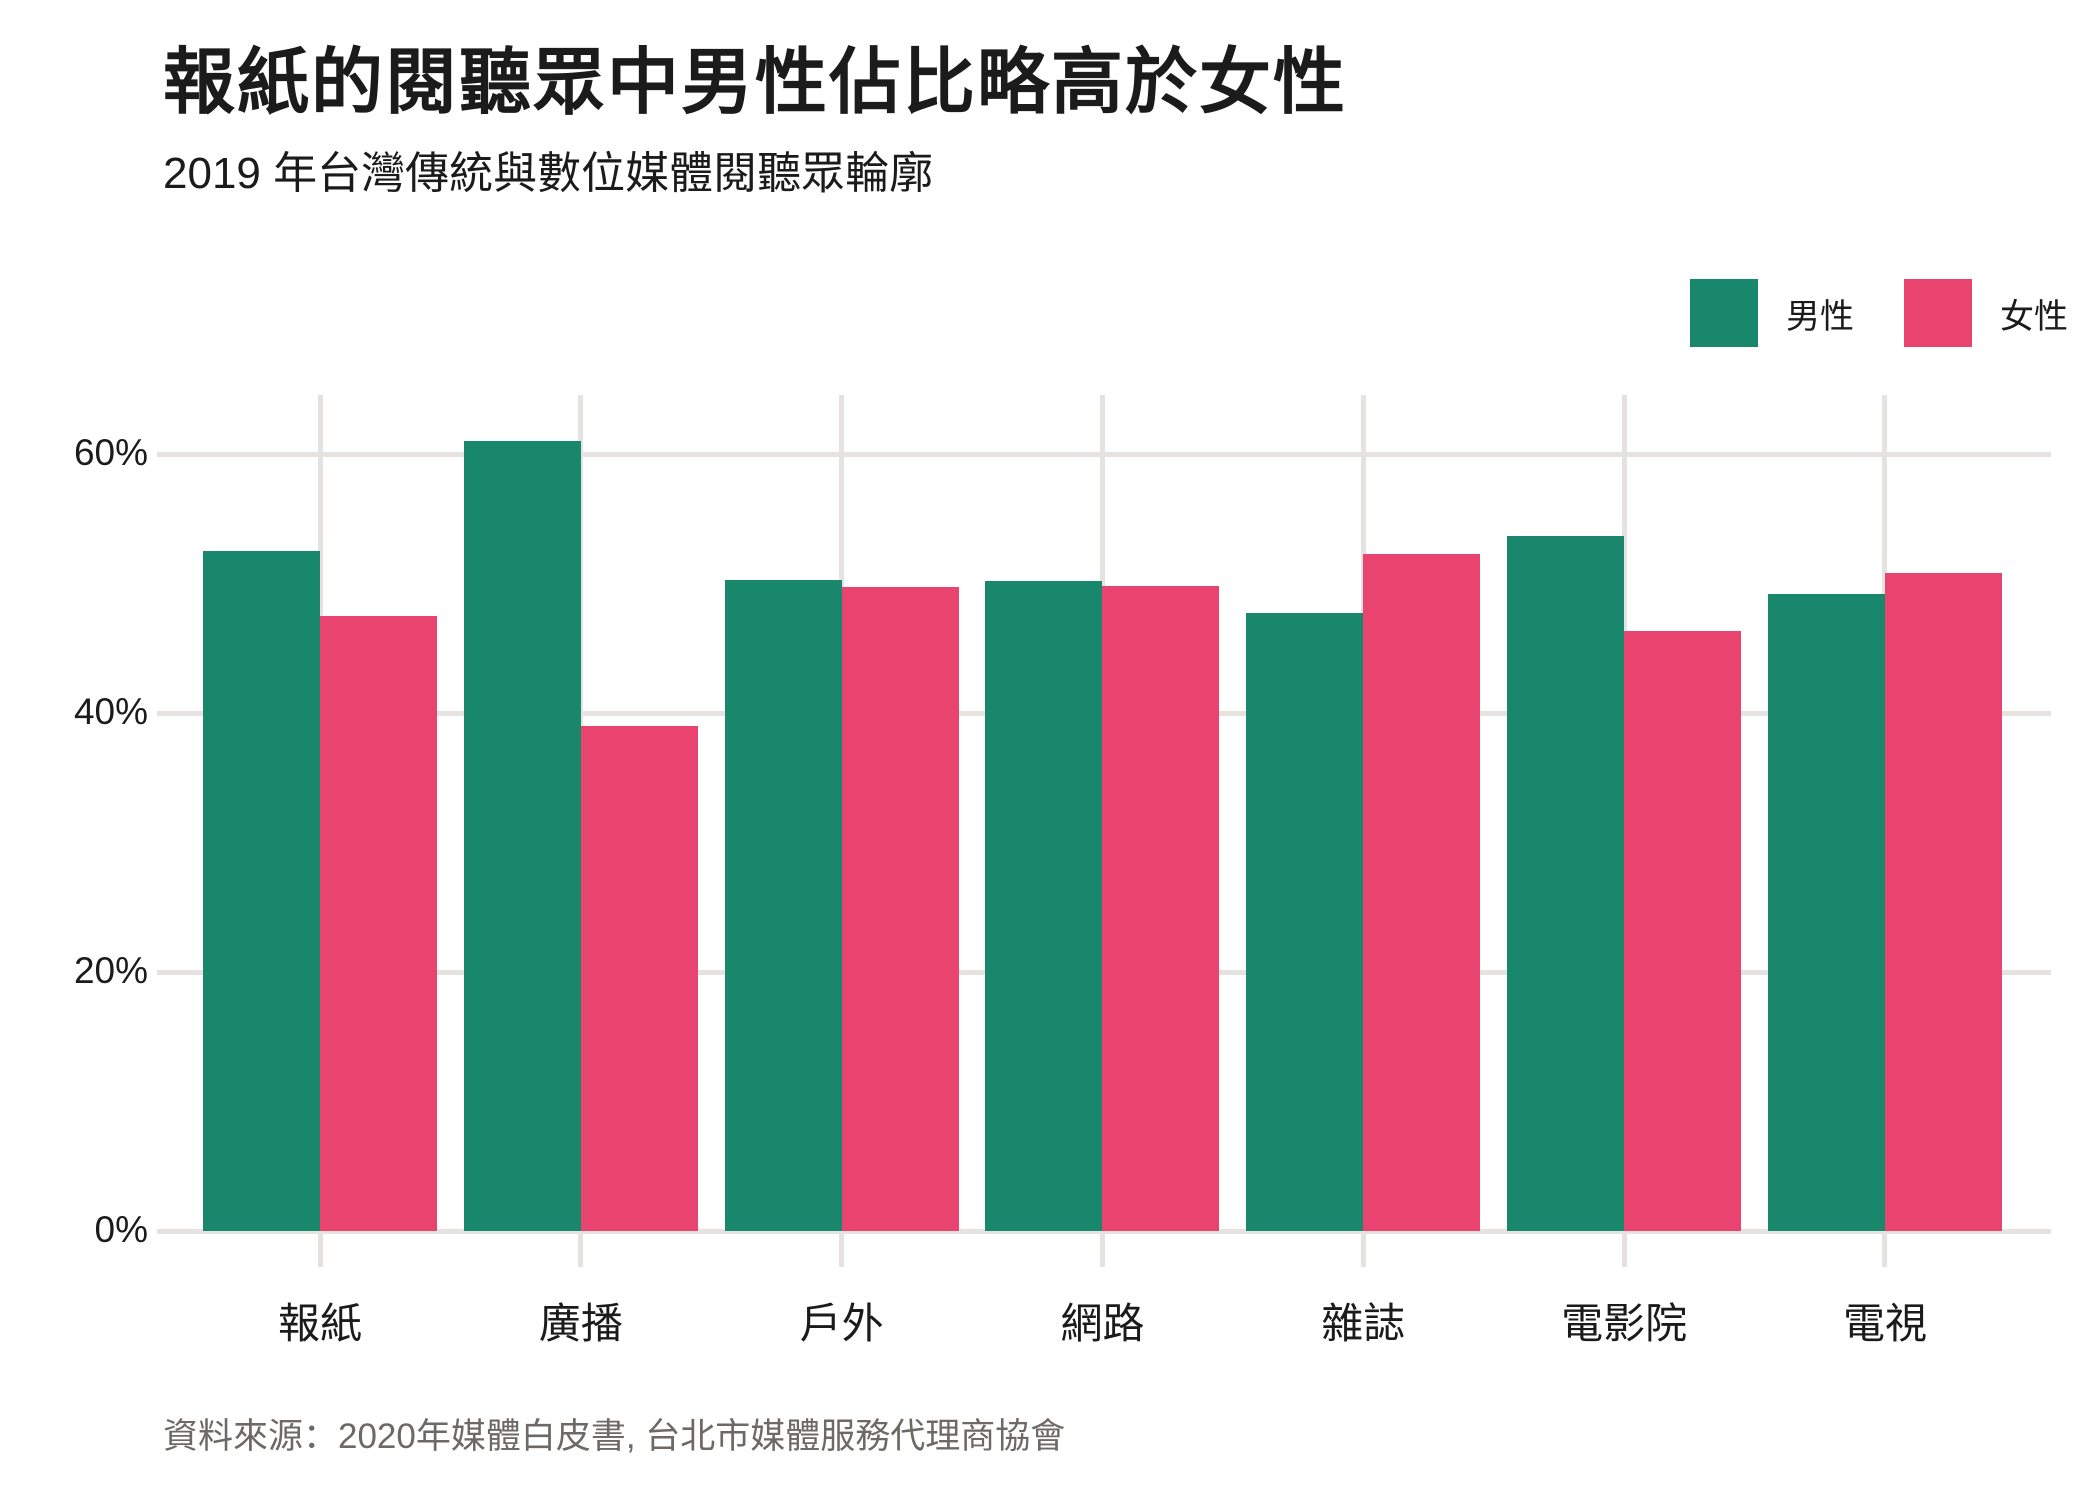  What do you see at coordinates (1724, 313) in the screenshot?
I see `legend-swatch-male` at bounding box center [1724, 313].